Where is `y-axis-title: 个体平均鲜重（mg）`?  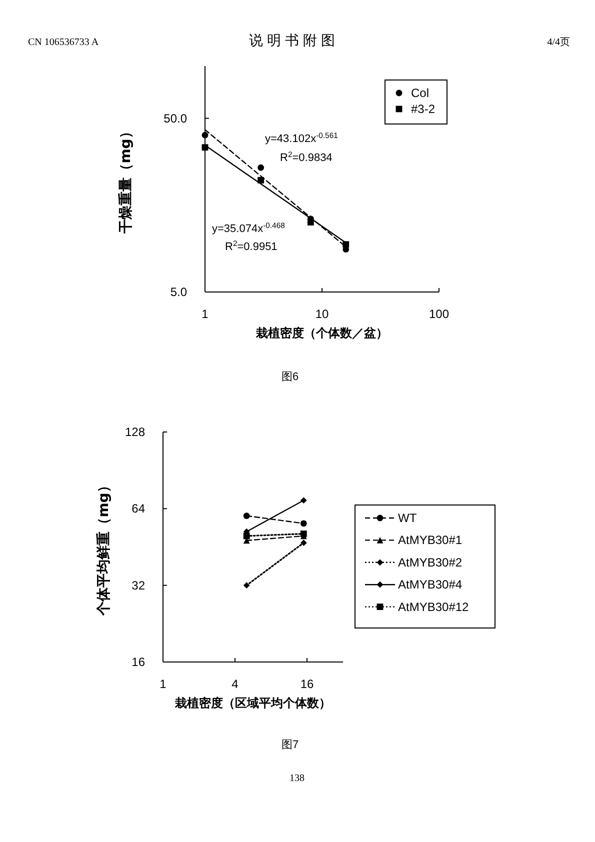
y-axis-title: 个体平均鲜重（mg） is located at coordinates (104, 547).